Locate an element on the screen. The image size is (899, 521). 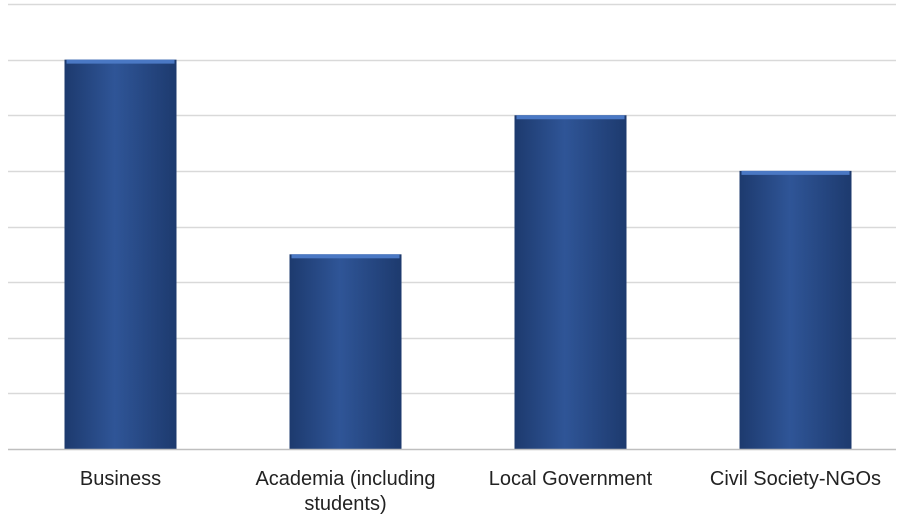
x-tick-label-academia: Academia (including students) is located at coordinates (345, 491).